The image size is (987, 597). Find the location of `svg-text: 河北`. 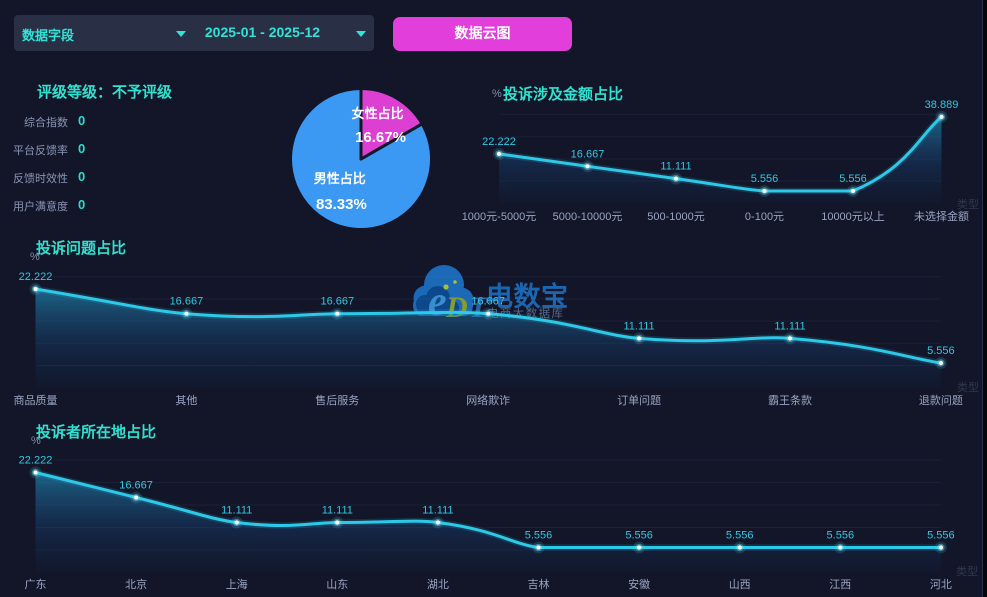

svg-text: 河北 is located at coordinates (941, 584).